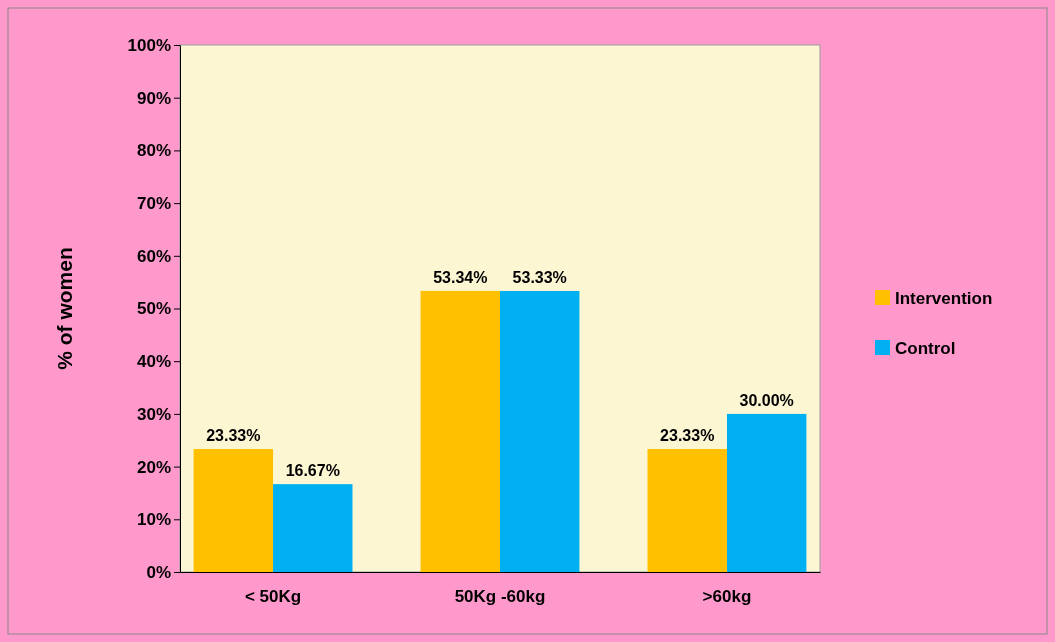 The height and width of the screenshot is (642, 1055). I want to click on x-tick-label: < 50Kg, so click(273, 597).